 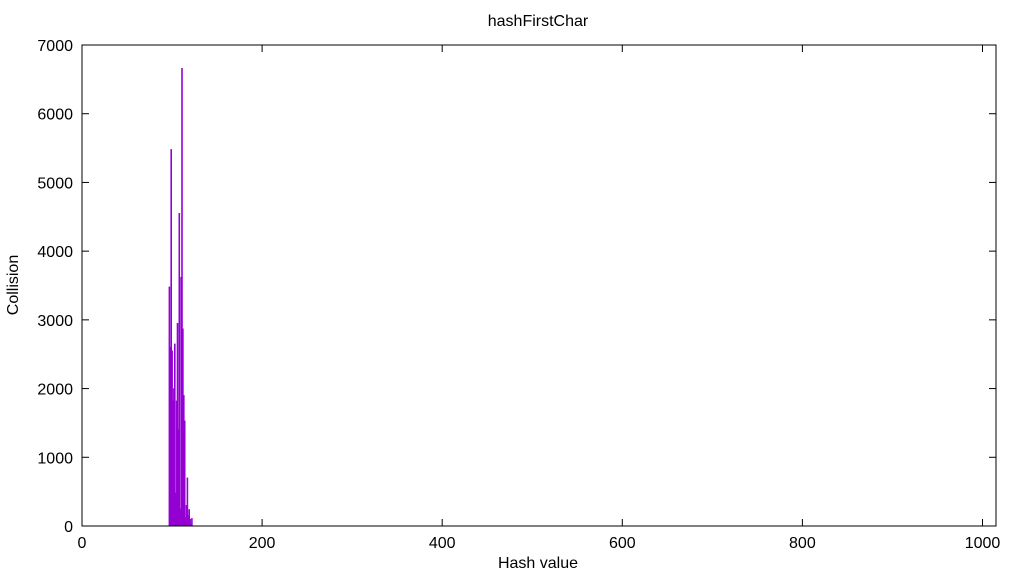 I want to click on y-tick-label: 1000, so click(x=55, y=458).